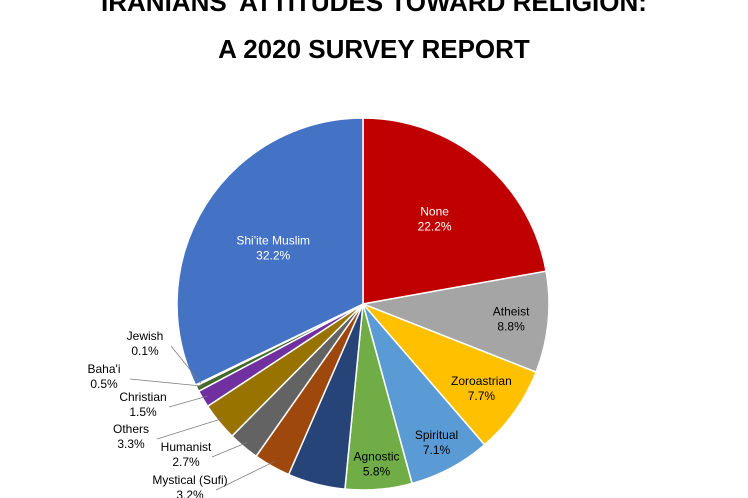 The image size is (748, 498). Describe the element at coordinates (145, 351) in the screenshot. I see `slice-value-jewish: 0.1%` at that location.